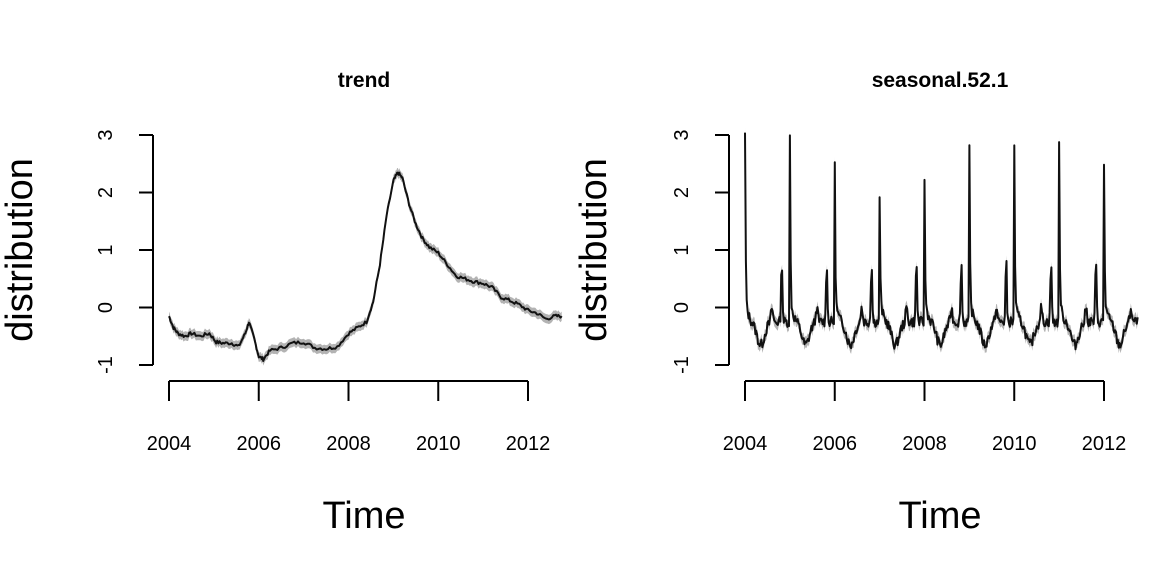 This screenshot has width=1152, height=576. I want to click on seasonal-panel-title: seasonal.52.1, so click(940, 80).